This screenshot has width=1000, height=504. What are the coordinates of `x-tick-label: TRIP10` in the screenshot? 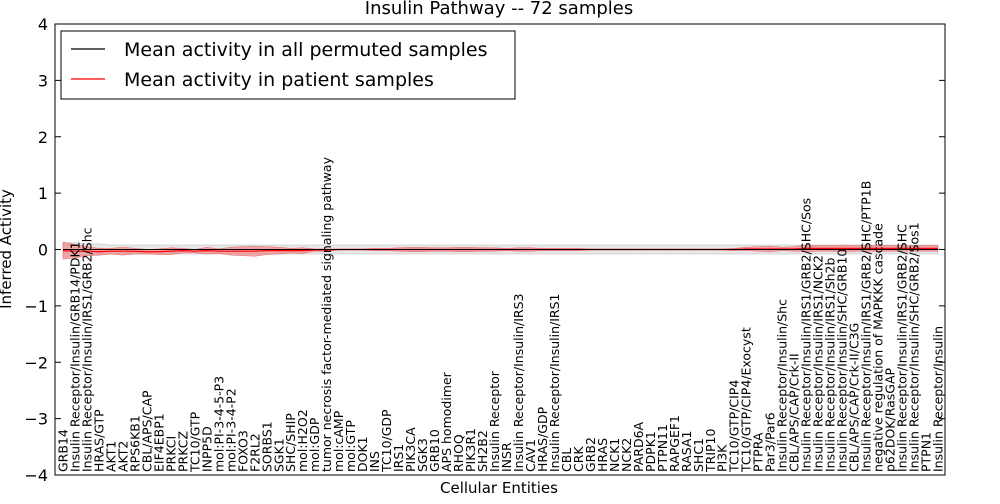 It's located at (710, 451).